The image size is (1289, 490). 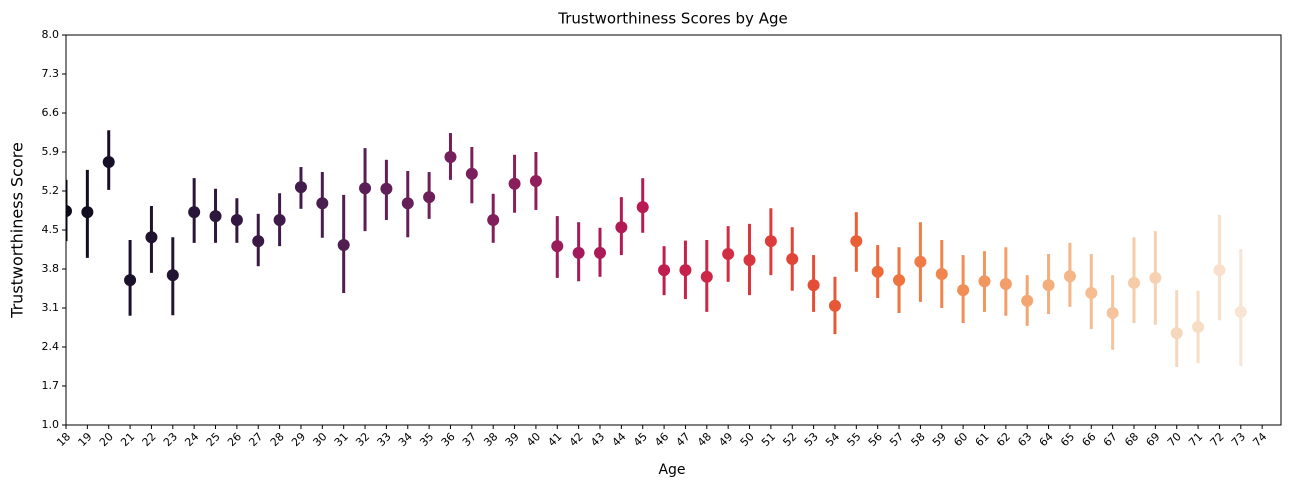 What do you see at coordinates (725, 439) in the screenshot?
I see `x-tick-label: 49` at bounding box center [725, 439].